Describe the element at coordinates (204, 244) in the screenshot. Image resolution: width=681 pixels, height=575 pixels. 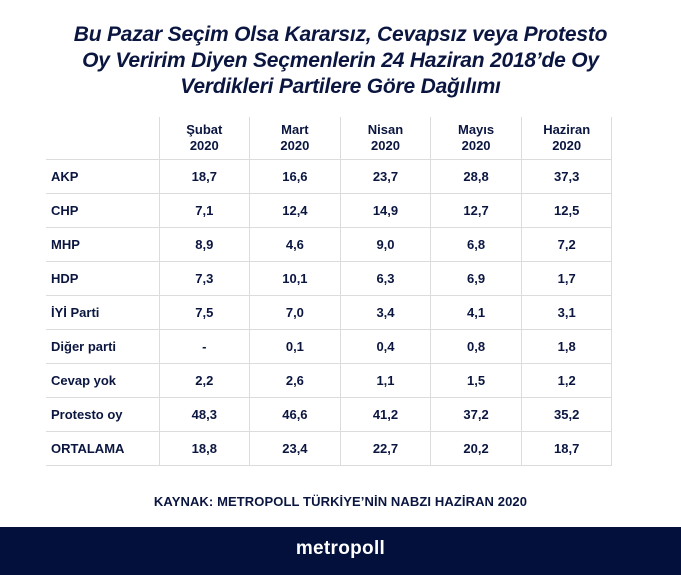
I see `table-cell: 8,9` at that location.